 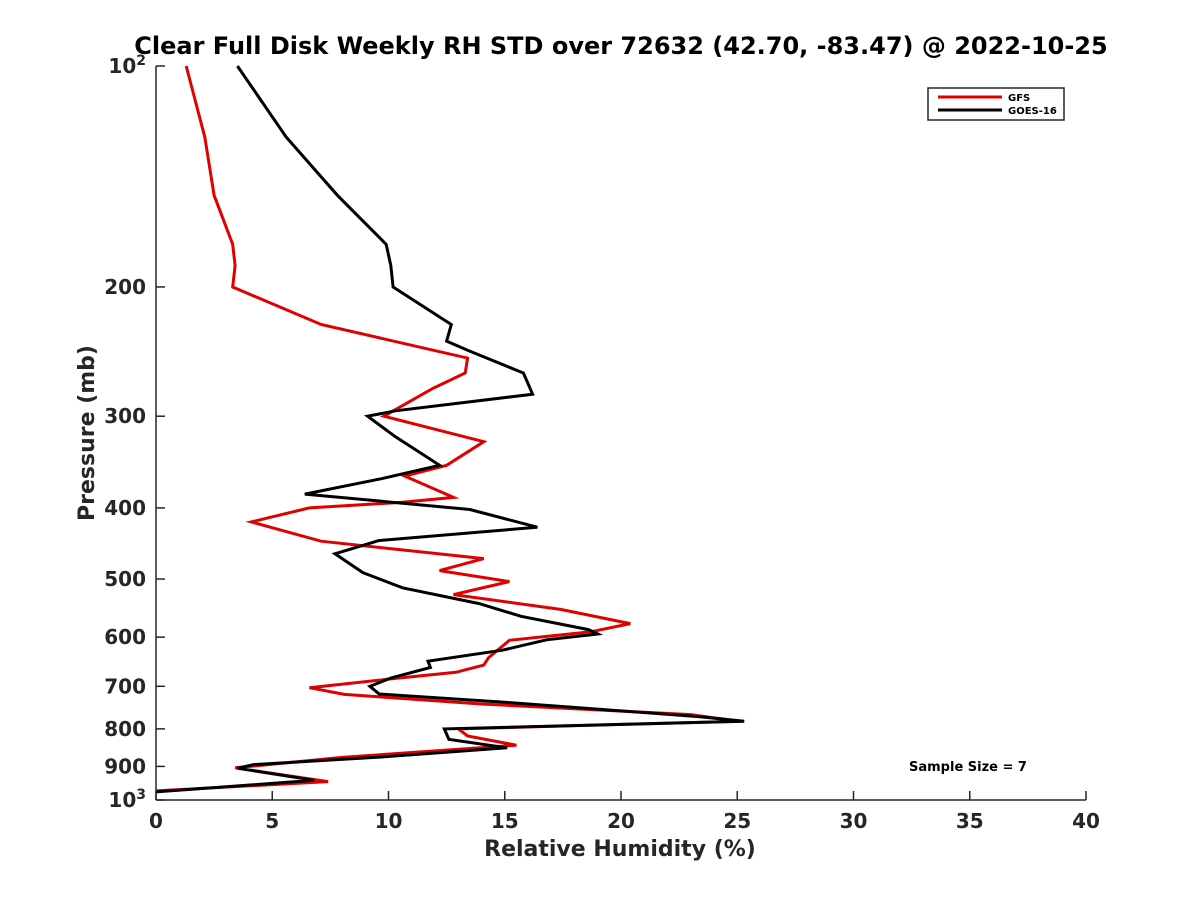 I want to click on x-tick-label: 40, so click(x=1086, y=821).